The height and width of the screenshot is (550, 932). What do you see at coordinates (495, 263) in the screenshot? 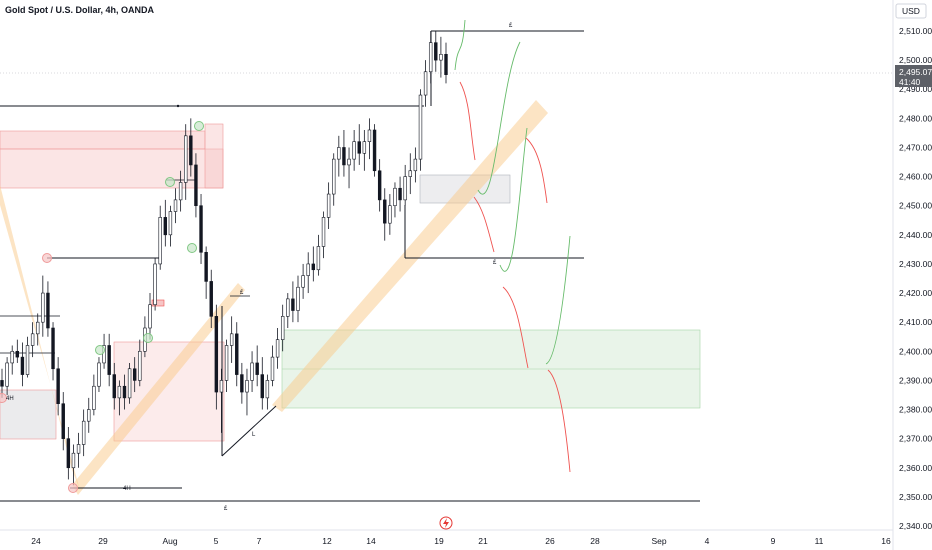
I see `label-l-mid: £` at bounding box center [495, 263].